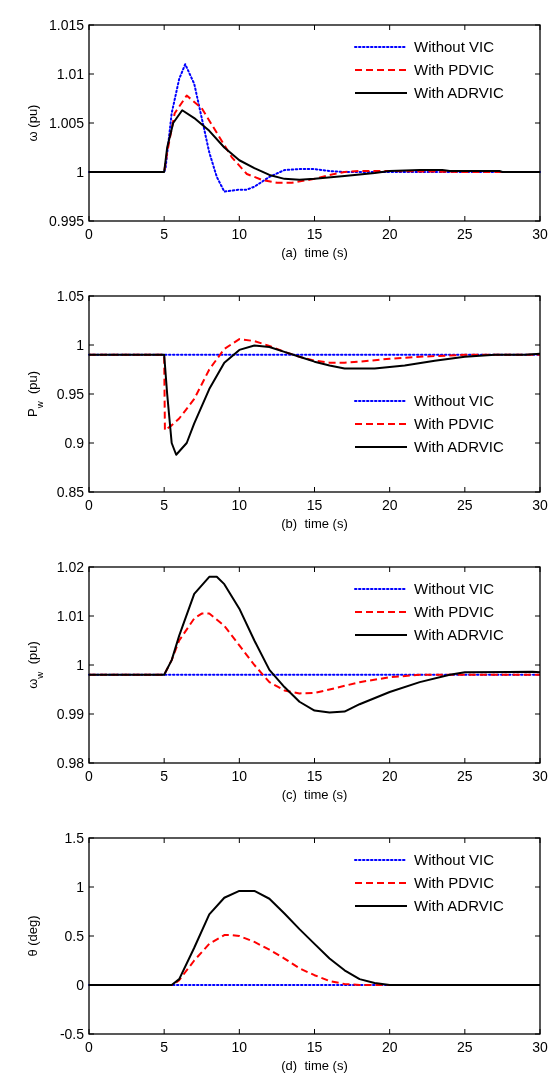 The height and width of the screenshot is (1084, 555). I want to click on y-axis-title: θ (deg), so click(32, 936).